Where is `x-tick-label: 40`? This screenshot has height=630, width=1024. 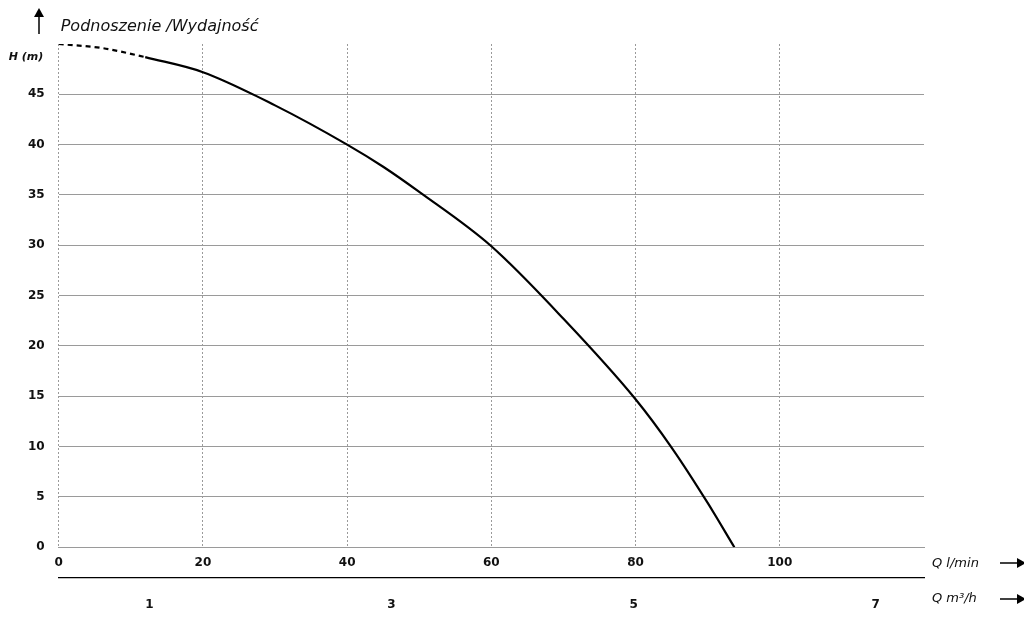
x-tick-label: 40 is located at coordinates (347, 561).